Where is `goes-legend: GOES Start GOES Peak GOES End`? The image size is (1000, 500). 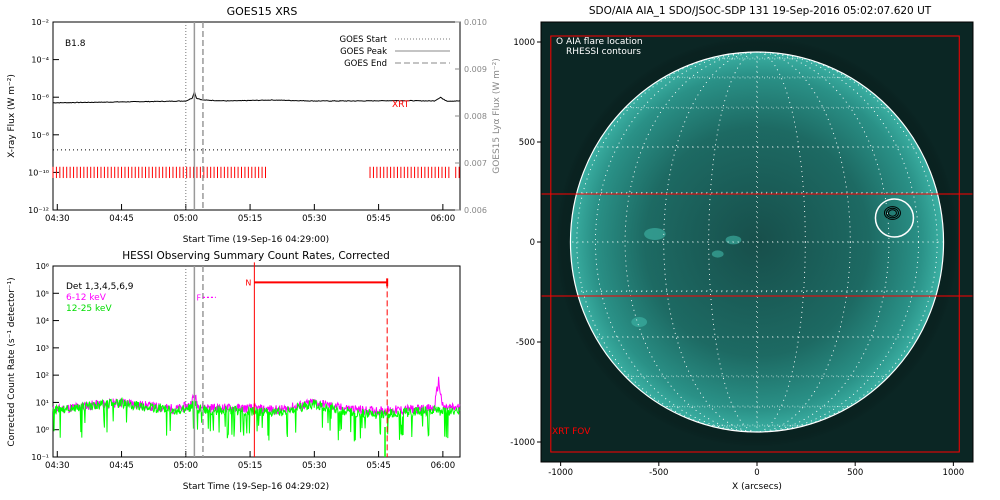
goes-legend: GOES Start GOES Peak GOES End is located at coordinates (394, 52).